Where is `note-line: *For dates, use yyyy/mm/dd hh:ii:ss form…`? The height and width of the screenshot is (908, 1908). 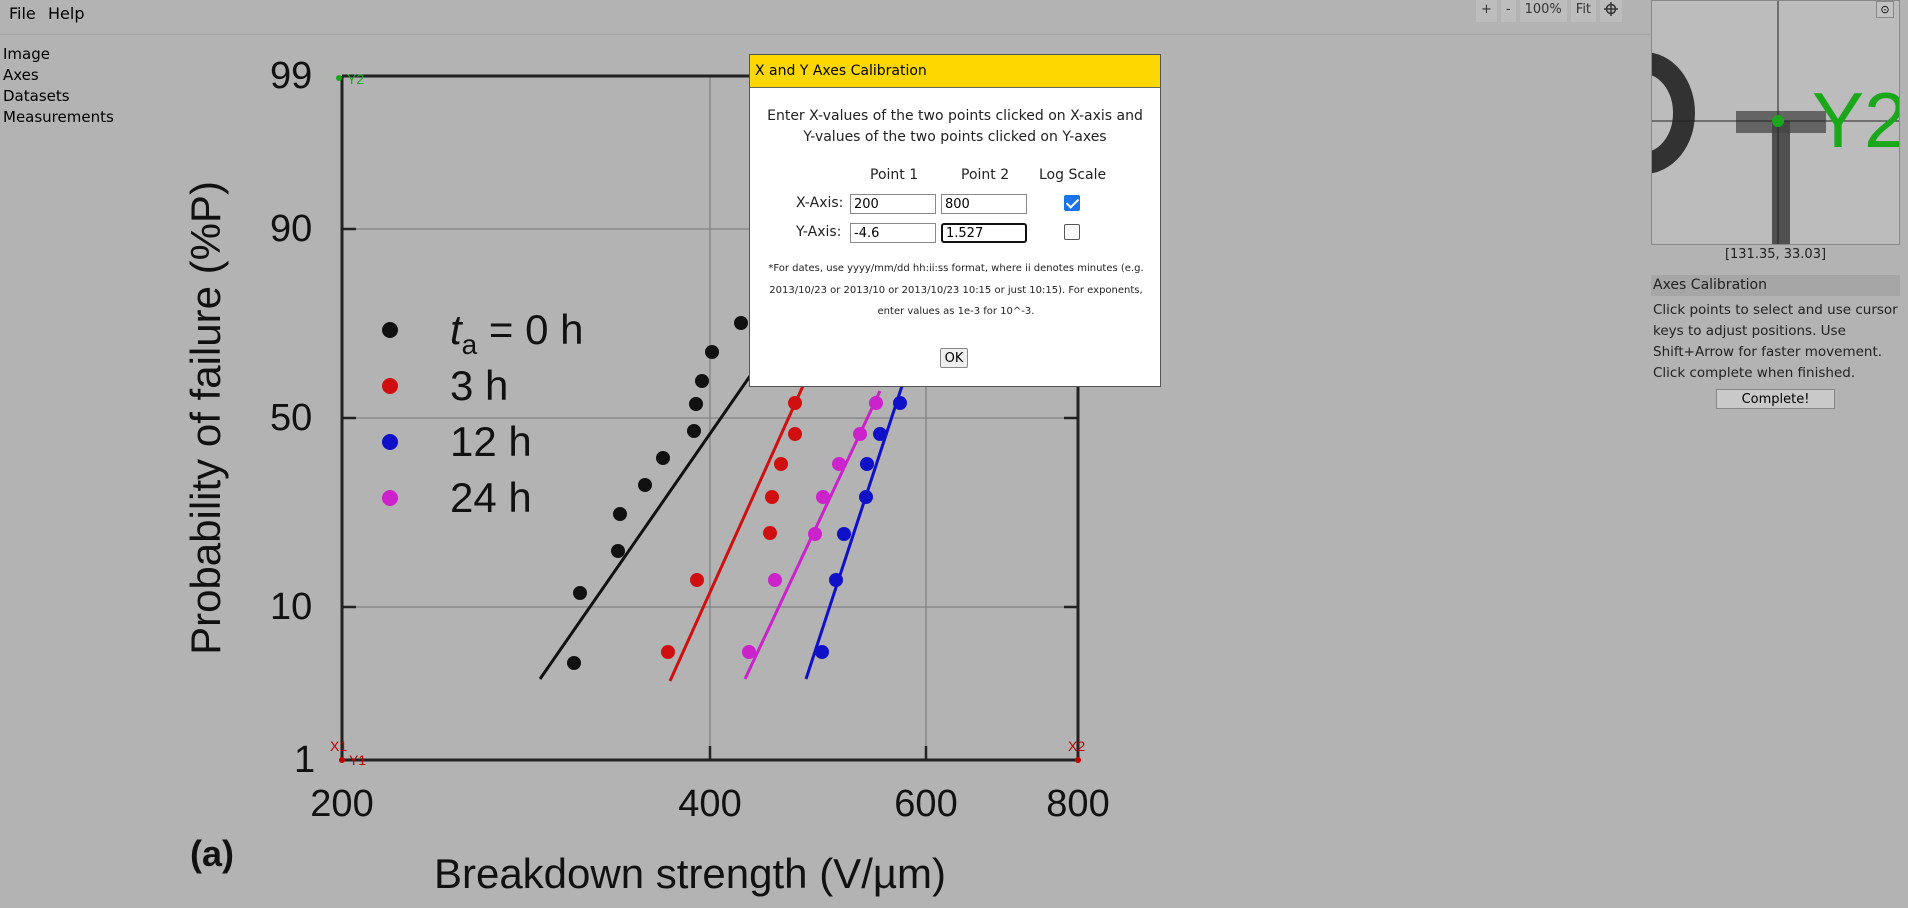
note-line: *For dates, use yyyy/mm/dd hh:ii:ss form… is located at coordinates (956, 268).